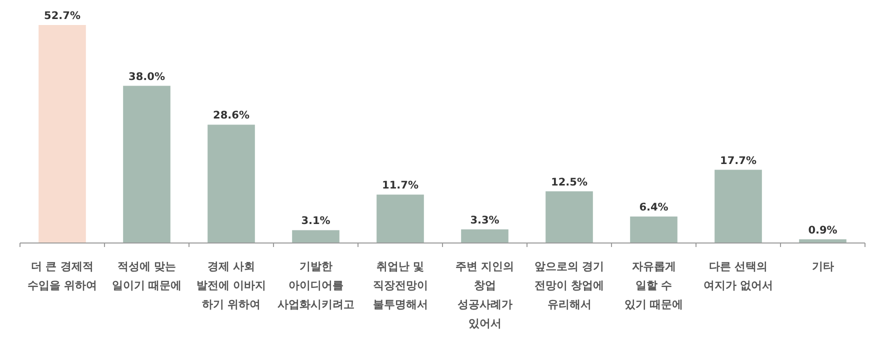 Image resolution: width=885 pixels, height=341 pixels. Describe the element at coordinates (315, 285) in the screenshot. I see `x-tick-label: 기발한 아이디어를 사업화시키려고` at that location.